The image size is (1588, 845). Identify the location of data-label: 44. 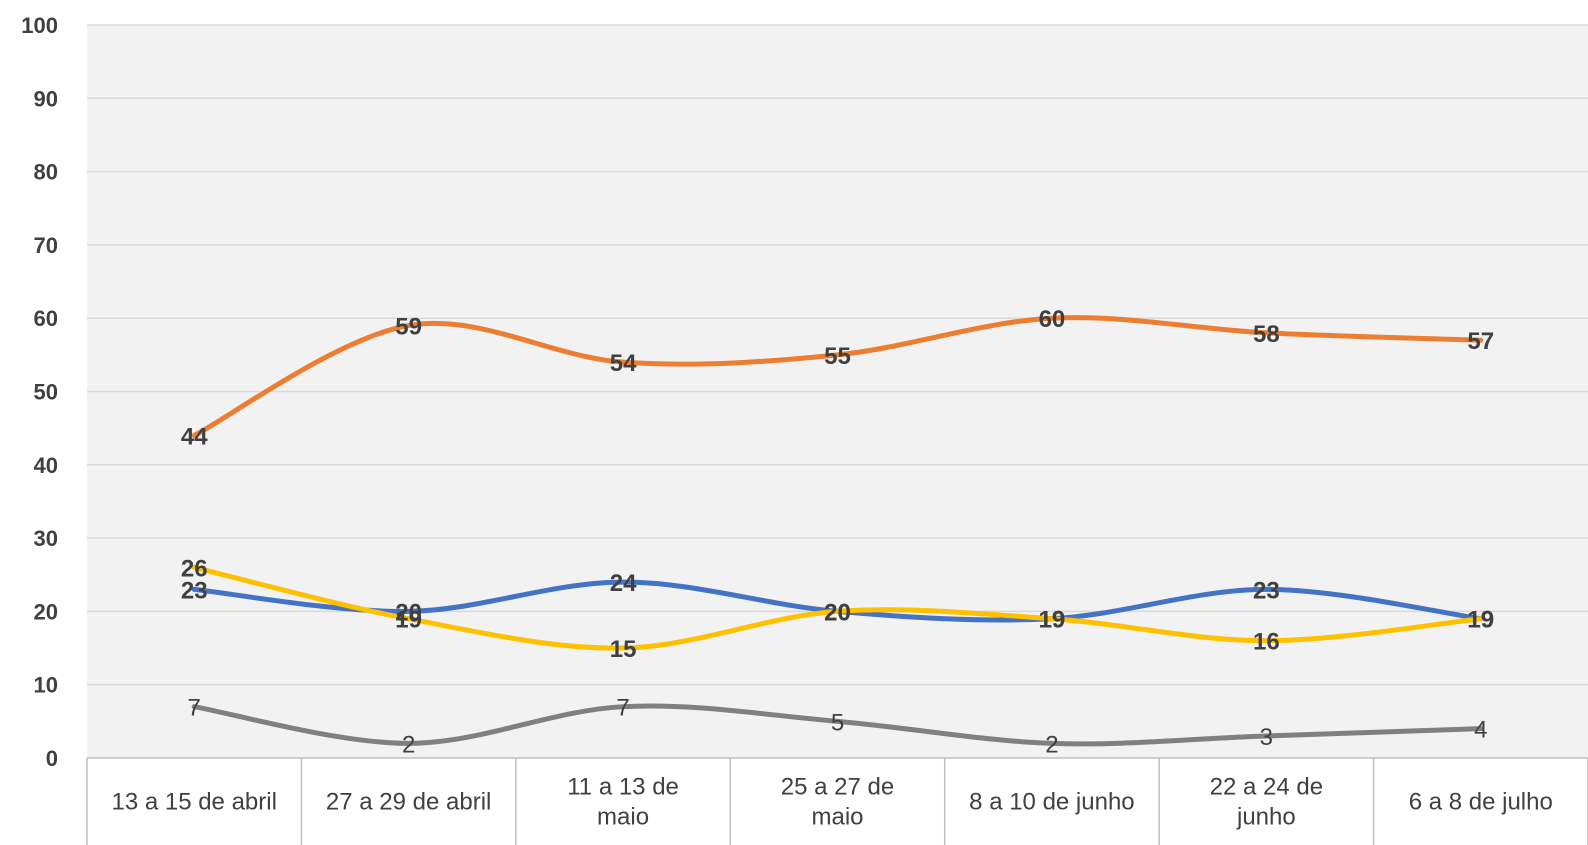
(194, 436).